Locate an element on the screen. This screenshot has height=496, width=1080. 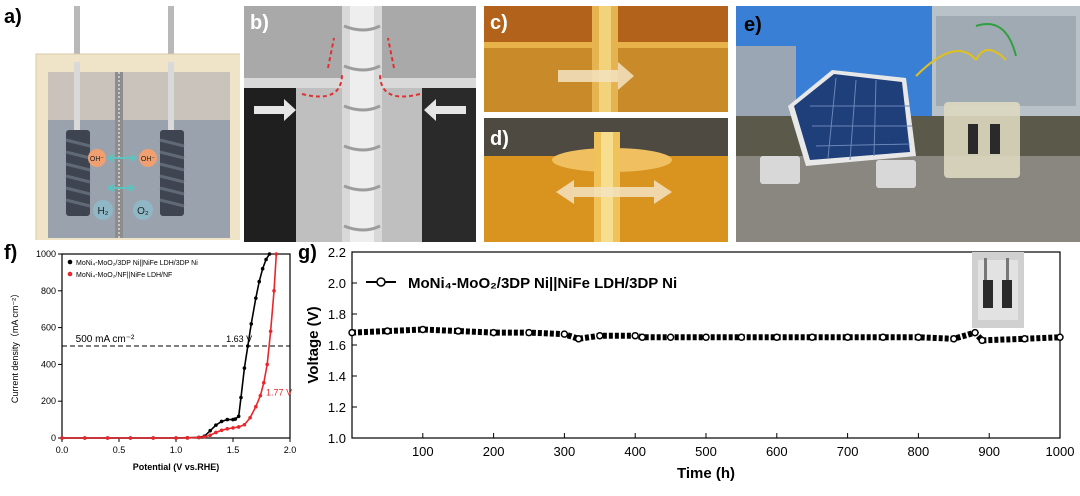
panel-label-c: c) is located at coordinates (499, 23).